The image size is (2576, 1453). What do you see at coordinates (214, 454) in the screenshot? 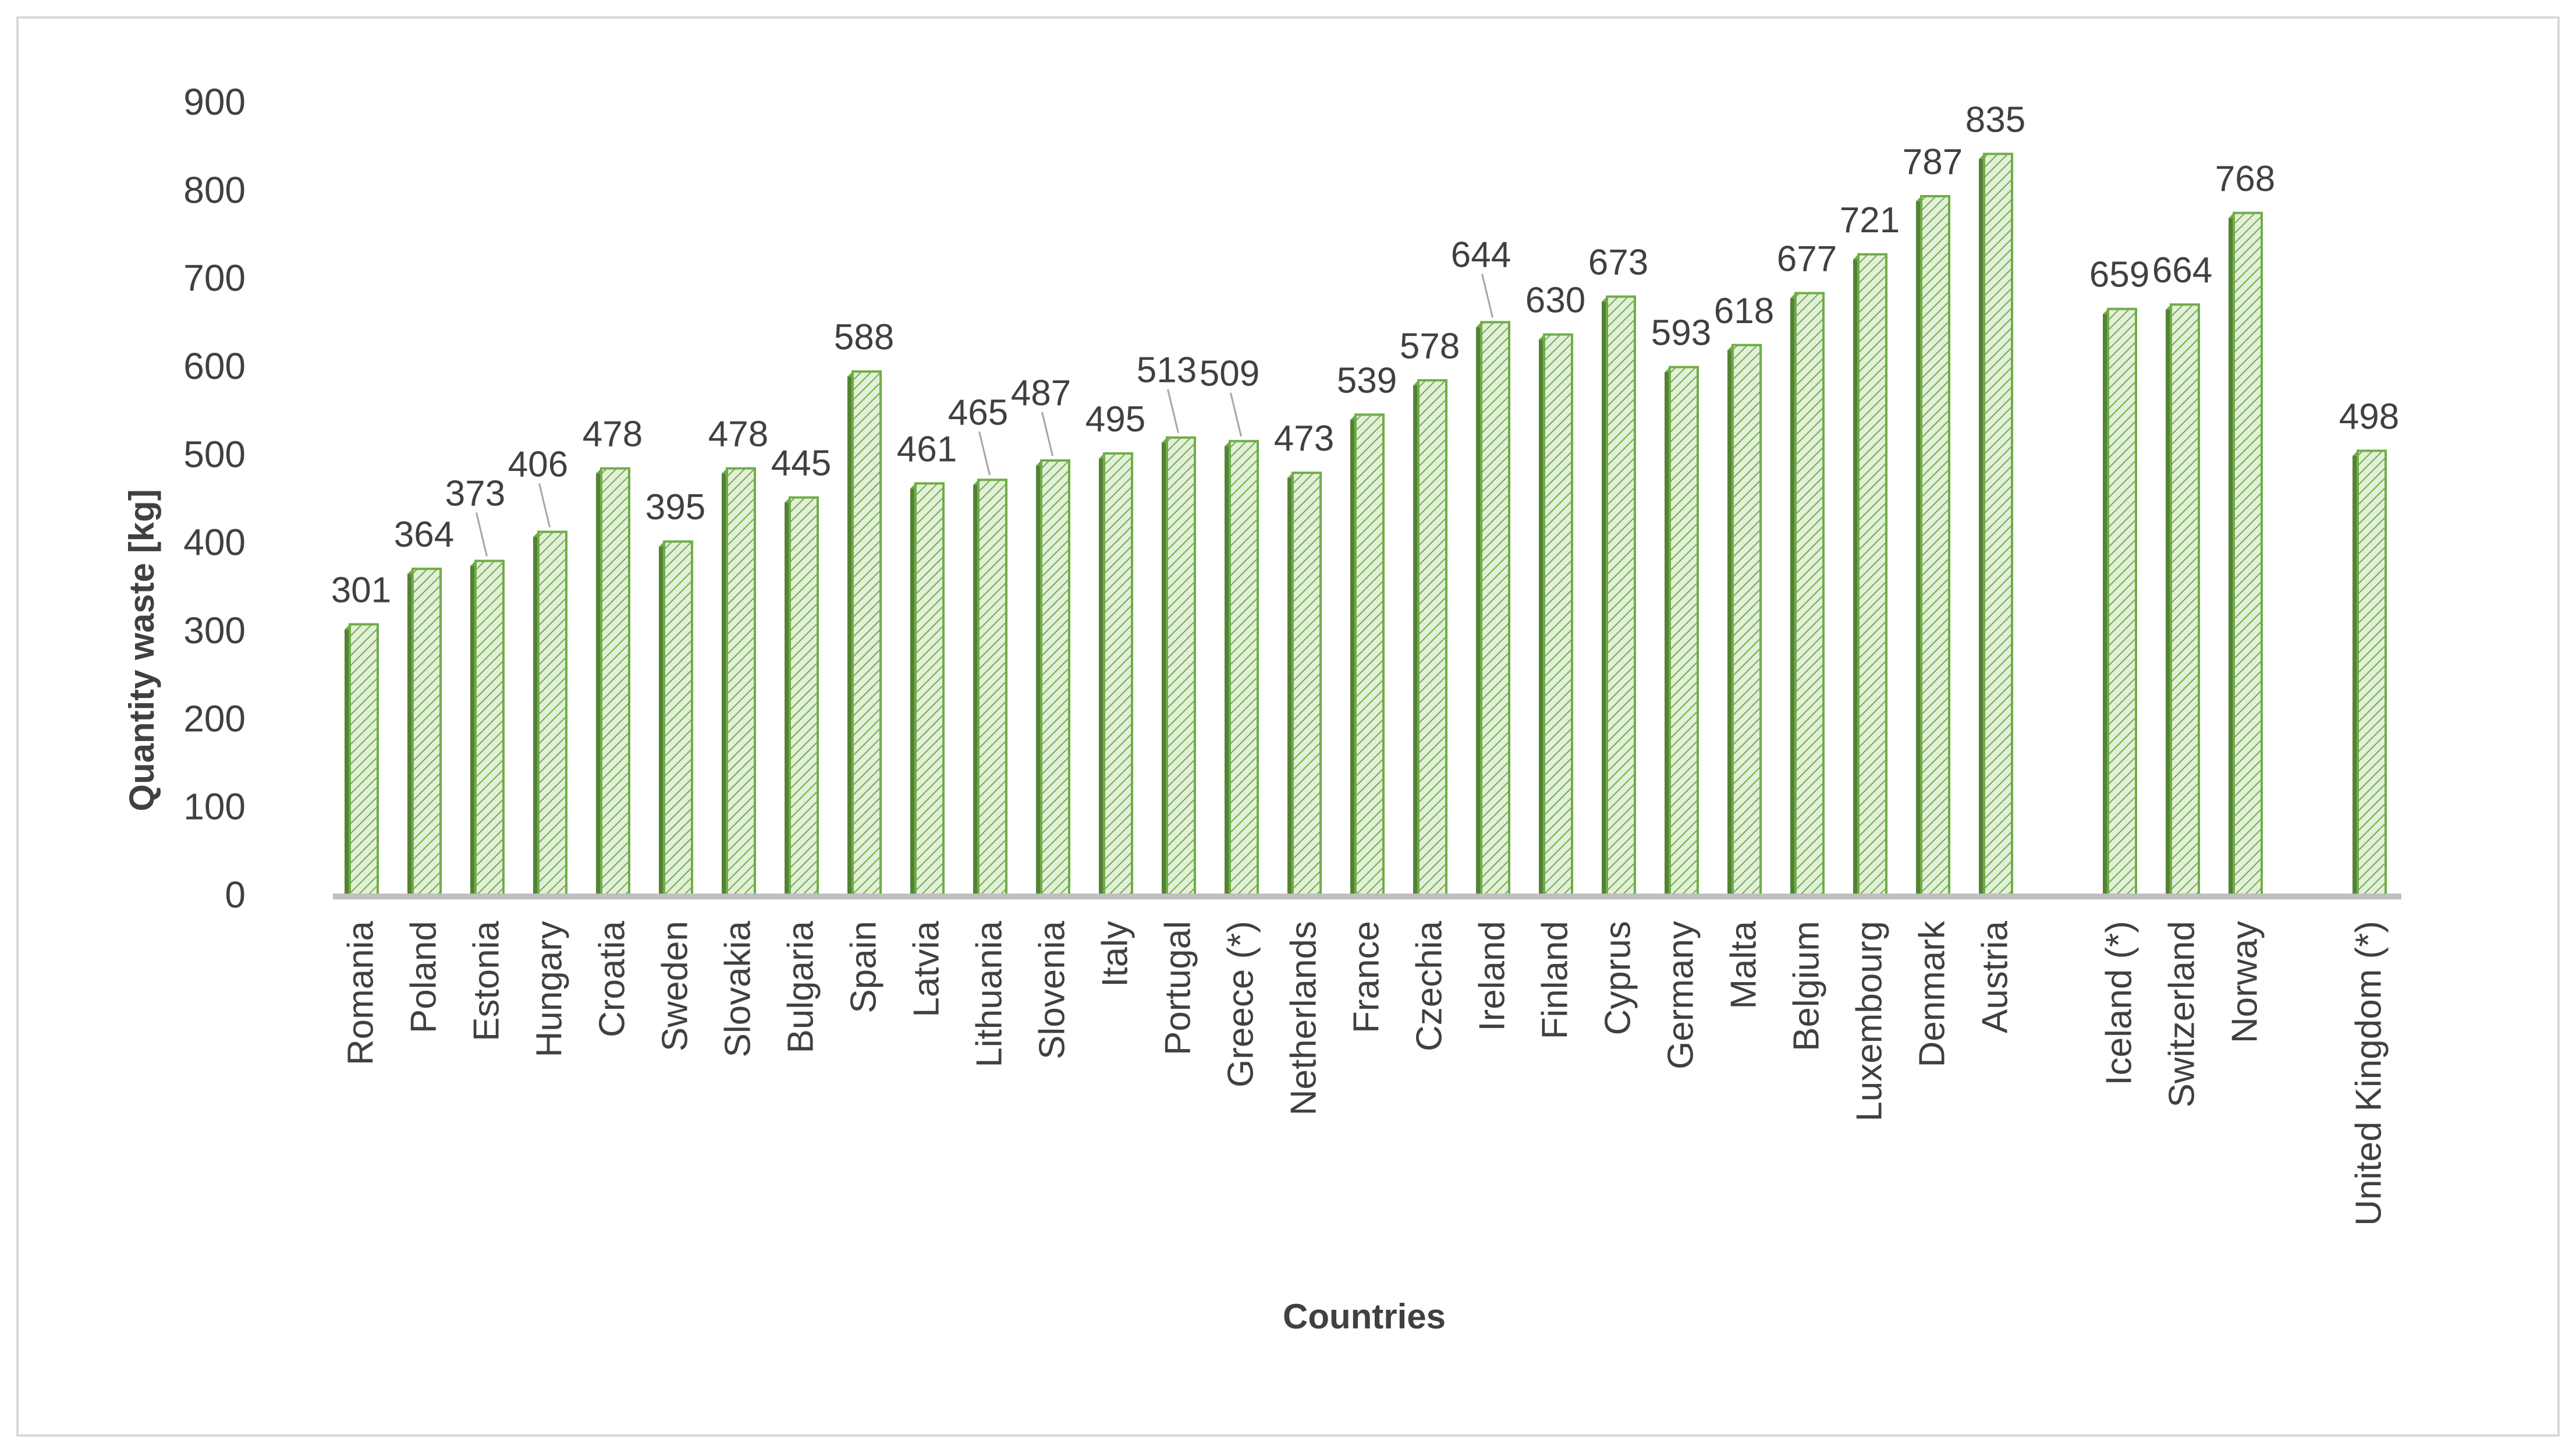
I see `y-tick-label: 500` at bounding box center [214, 454].